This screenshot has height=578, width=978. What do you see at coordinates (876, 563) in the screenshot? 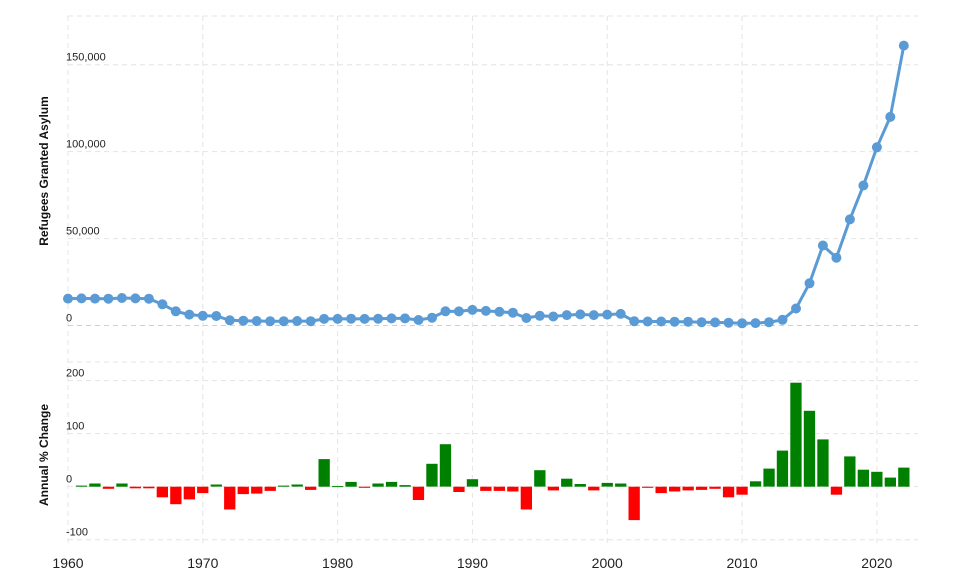
I see `x-tick-label: 2020` at bounding box center [876, 563].